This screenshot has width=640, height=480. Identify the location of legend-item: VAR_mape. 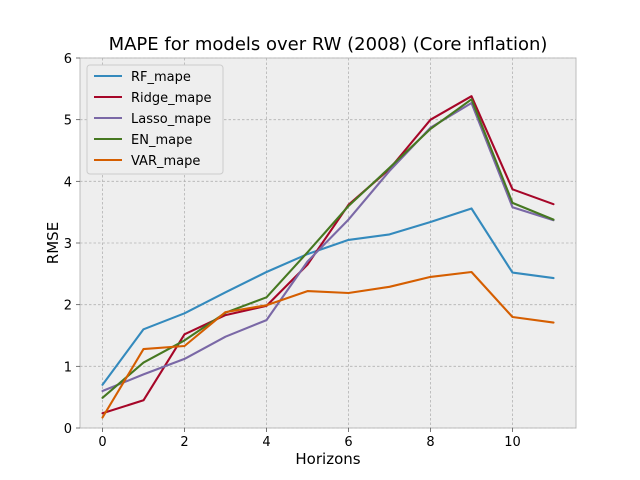
(147, 161).